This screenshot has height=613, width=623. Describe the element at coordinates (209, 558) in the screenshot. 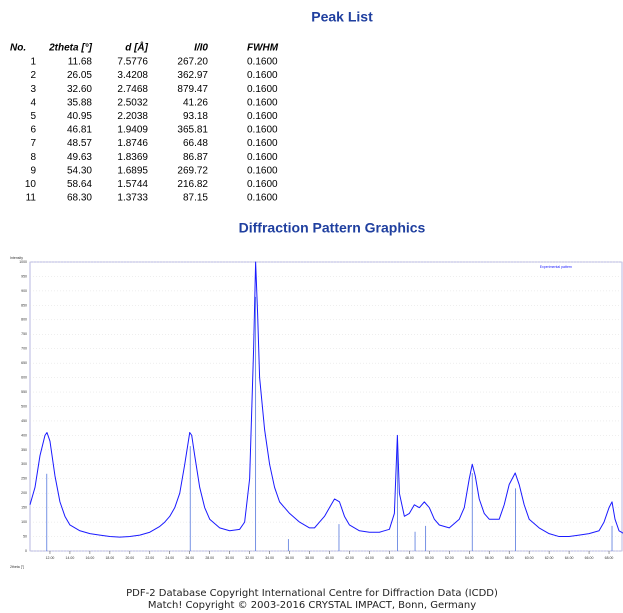

I see `x-tick-label: 28.00` at that location.